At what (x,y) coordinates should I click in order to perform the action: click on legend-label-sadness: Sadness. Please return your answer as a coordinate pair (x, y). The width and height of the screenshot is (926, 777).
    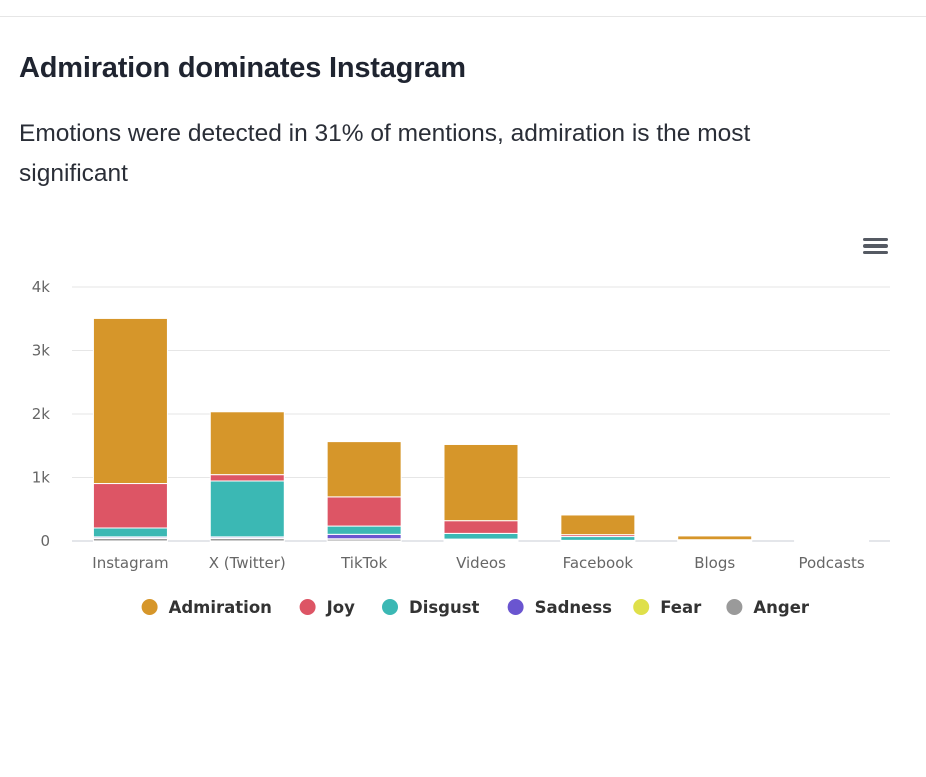
    Looking at the image, I should click on (574, 607).